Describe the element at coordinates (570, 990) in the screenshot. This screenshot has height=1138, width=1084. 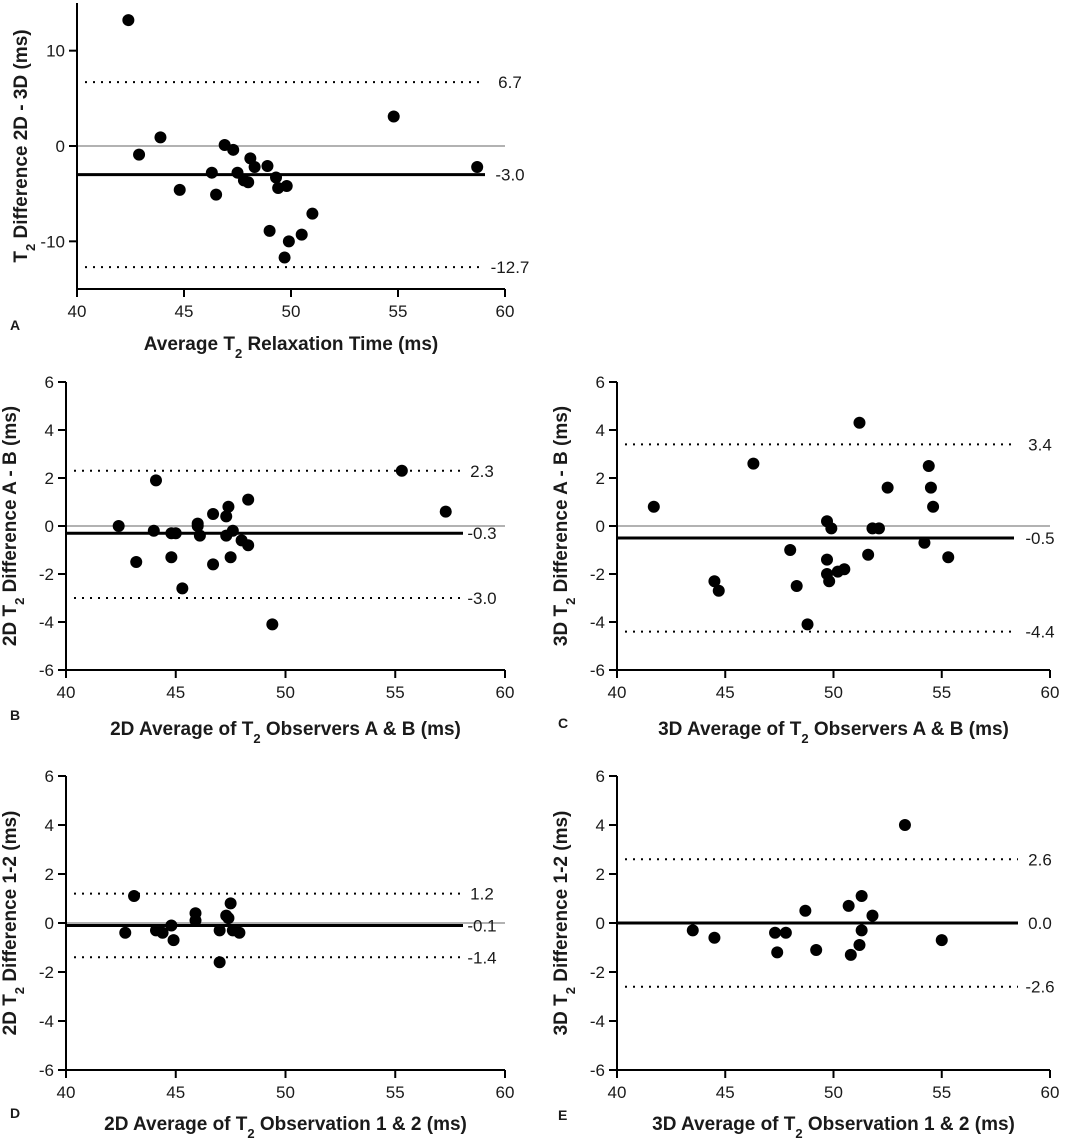
I see `panel-e-y-axis-title-subscript: 2` at that location.